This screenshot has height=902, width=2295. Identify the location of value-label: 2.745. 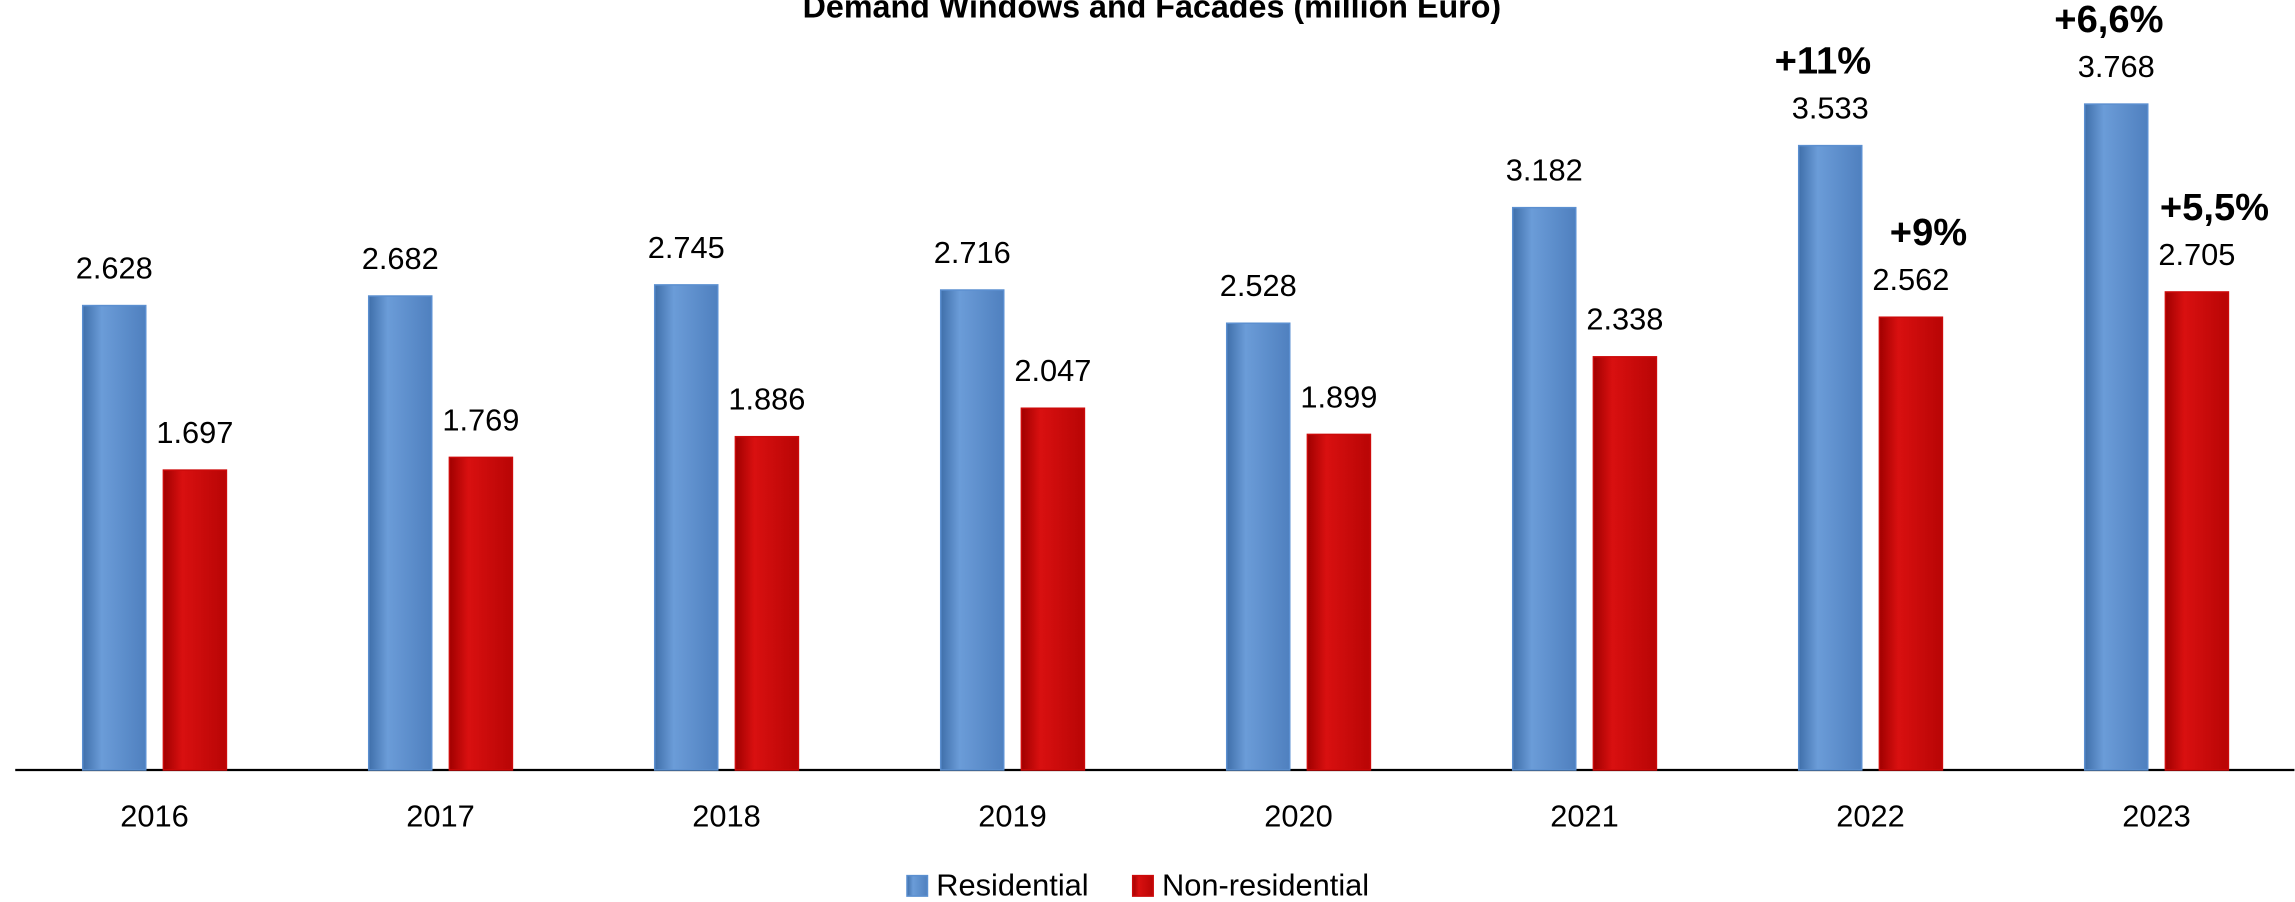
(686, 247).